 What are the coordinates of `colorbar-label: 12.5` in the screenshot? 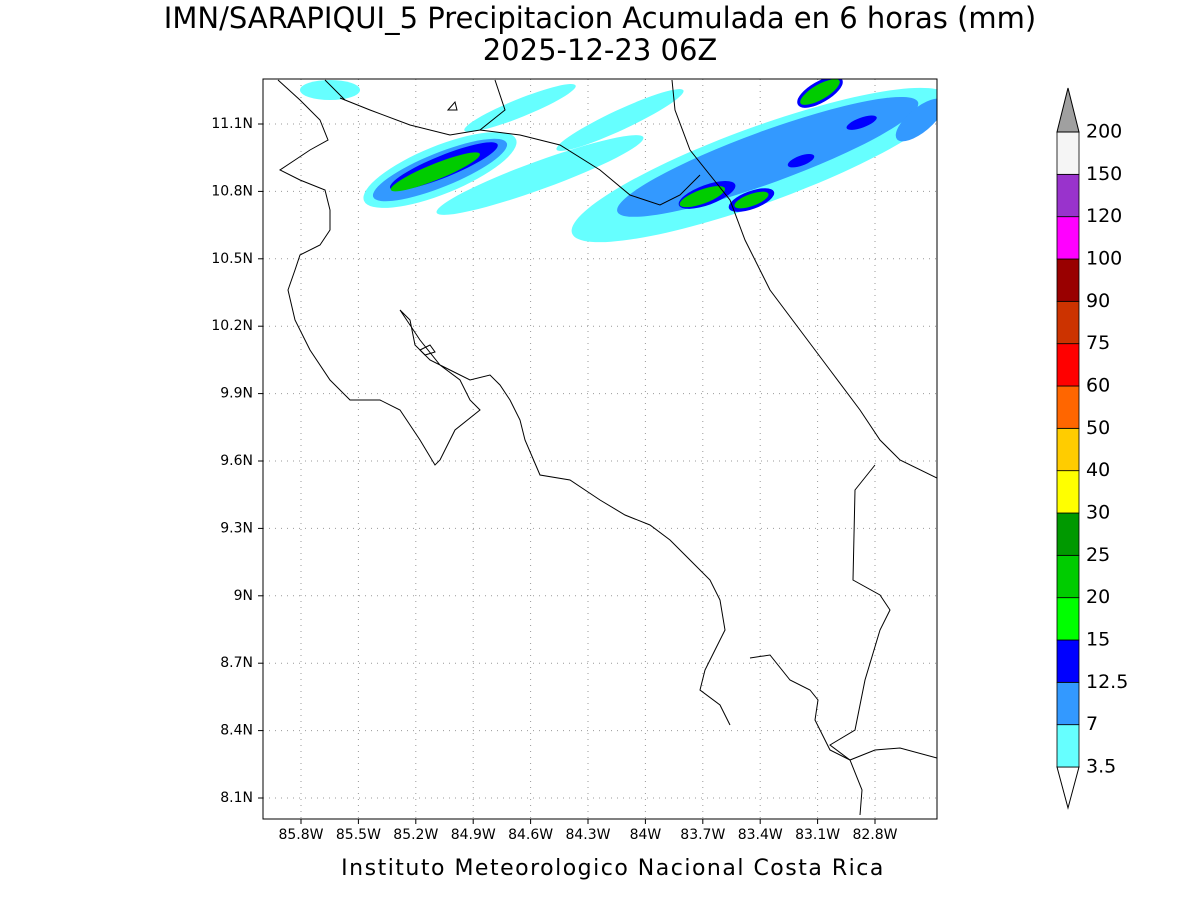 It's located at (1107, 682).